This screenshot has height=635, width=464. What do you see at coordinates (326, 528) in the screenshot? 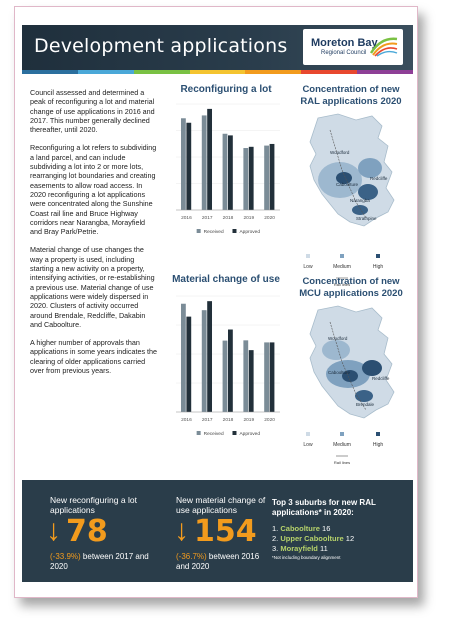
I see `top3-count: 16` at bounding box center [326, 528].